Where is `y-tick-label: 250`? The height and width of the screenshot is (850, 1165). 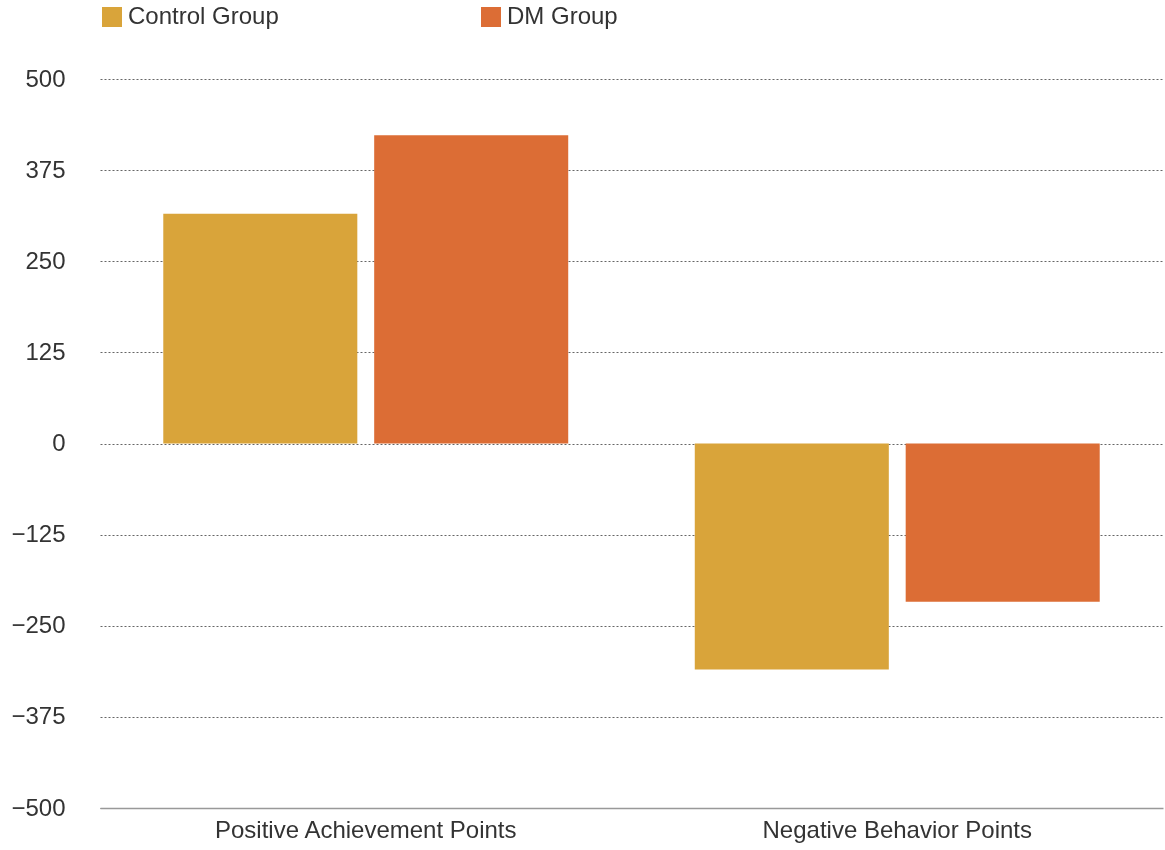
y-tick-label: 250 is located at coordinates (45, 260).